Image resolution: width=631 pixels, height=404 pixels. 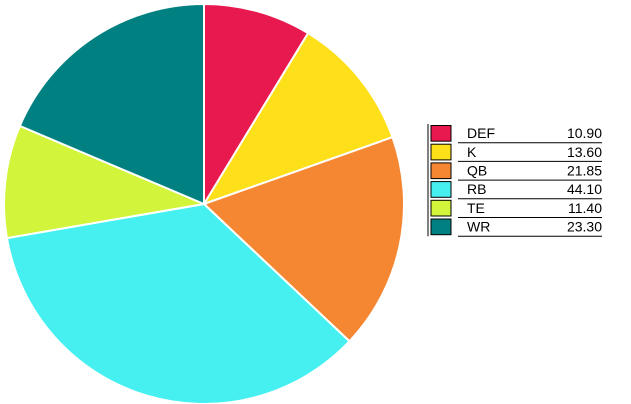 I want to click on legend-value: 44.10, so click(x=584, y=189).